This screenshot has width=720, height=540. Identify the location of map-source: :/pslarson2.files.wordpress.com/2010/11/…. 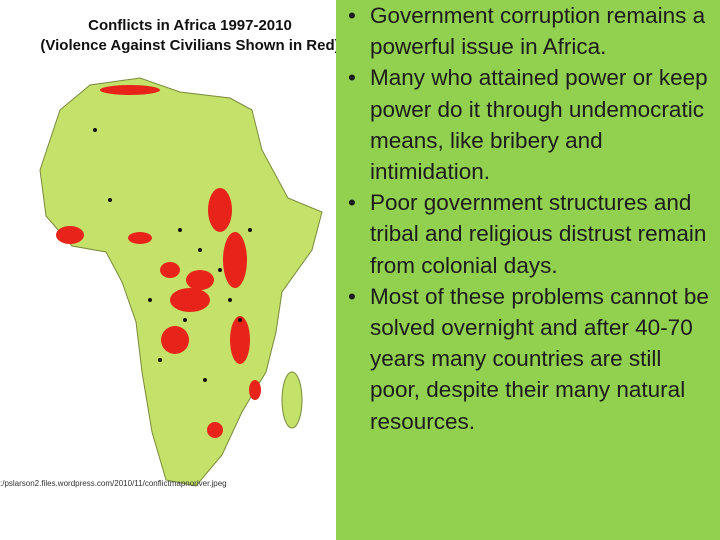
(113, 483).